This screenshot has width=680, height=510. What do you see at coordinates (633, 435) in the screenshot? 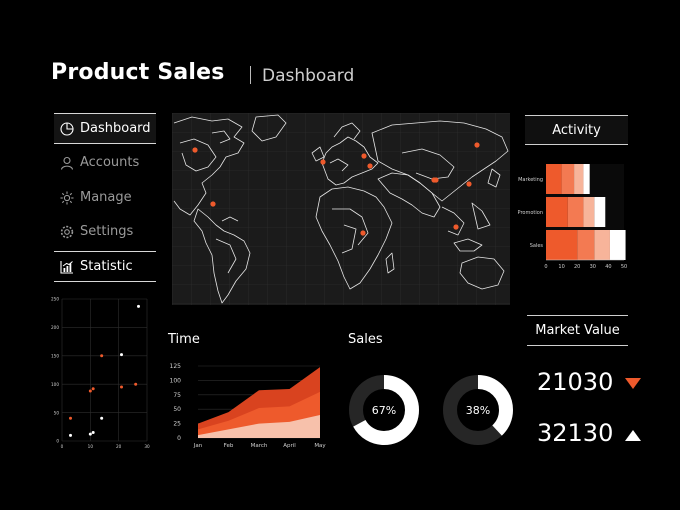
I see `trend-up-icon` at bounding box center [633, 435].